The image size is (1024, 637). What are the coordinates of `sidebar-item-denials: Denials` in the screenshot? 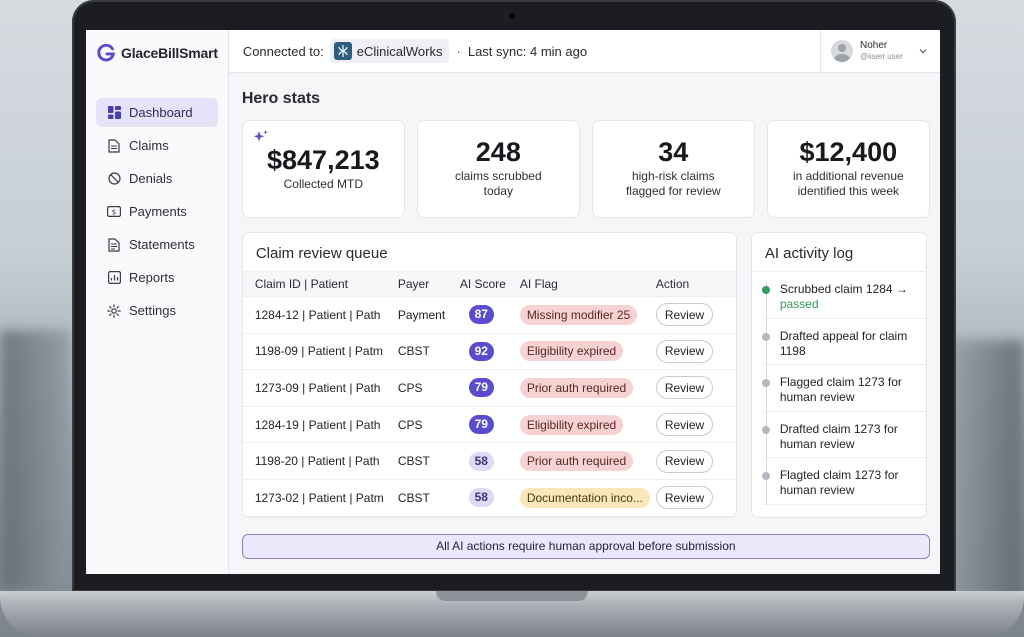 It's located at (157, 178).